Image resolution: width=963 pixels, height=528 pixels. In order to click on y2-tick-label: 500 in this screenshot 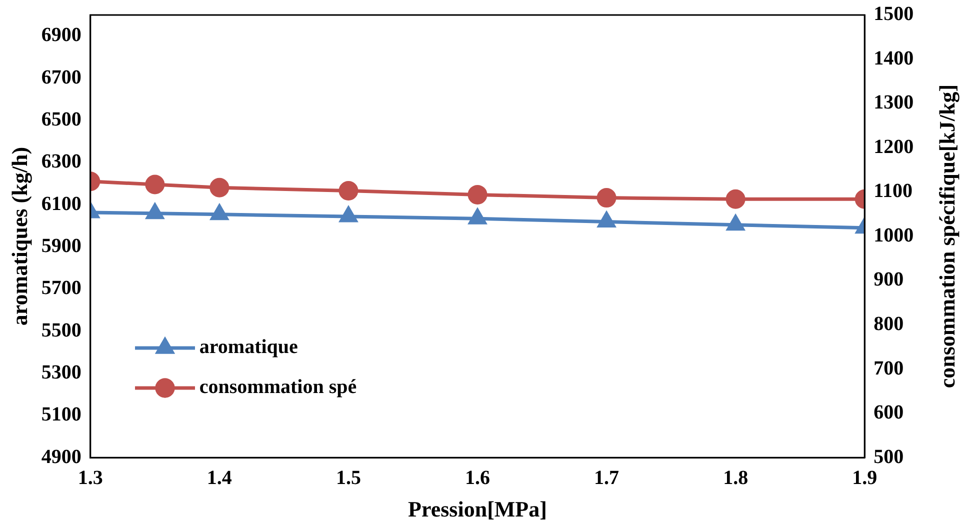, I will do `click(889, 457)`.